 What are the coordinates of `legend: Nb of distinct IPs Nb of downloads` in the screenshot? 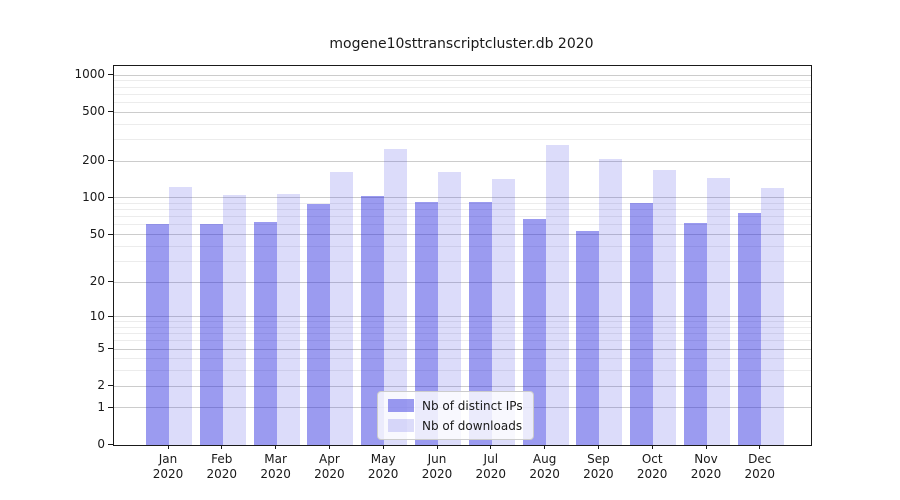 It's located at (455, 415).